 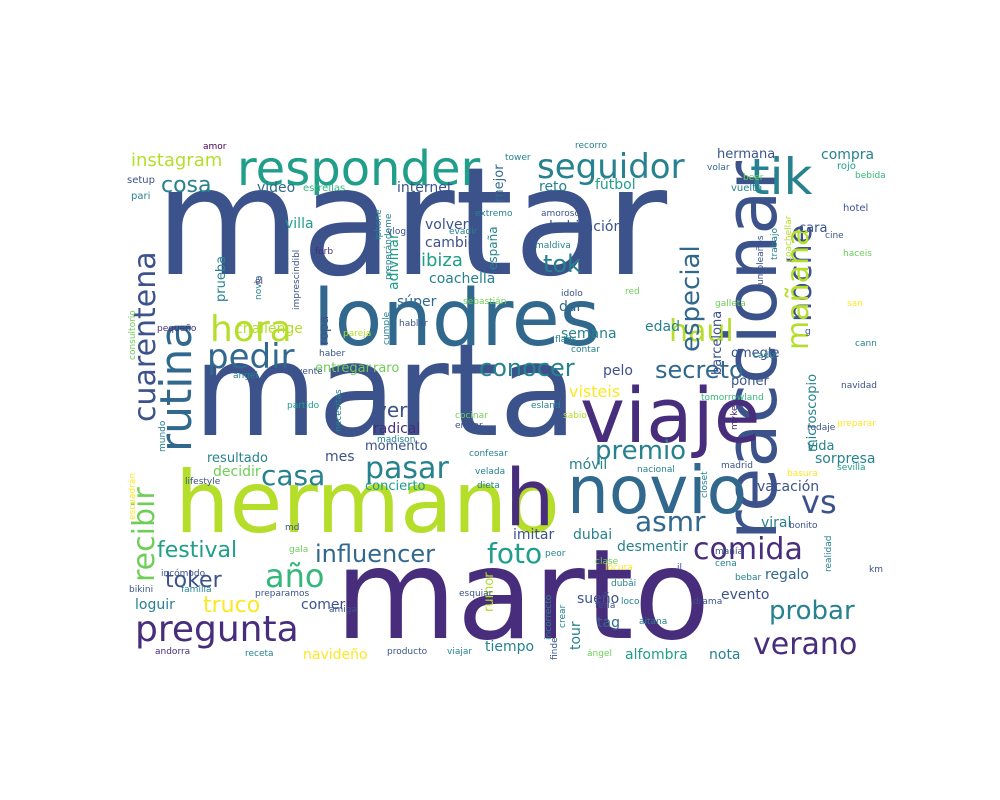 I want to click on word-closet: closet, so click(x=705, y=484).